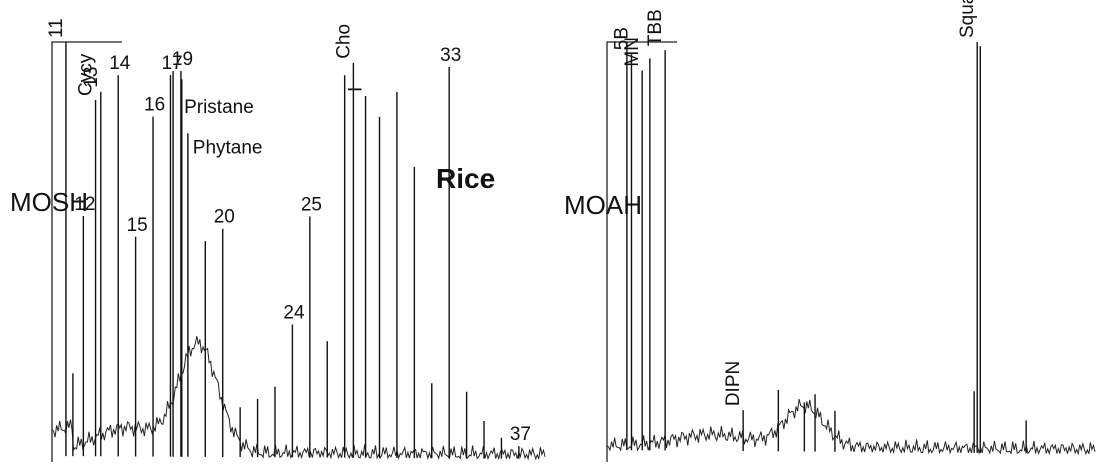 This screenshot has height=470, width=1099. What do you see at coordinates (632, 52) in the screenshot?
I see `moah-peak-label-1: MN` at bounding box center [632, 52].